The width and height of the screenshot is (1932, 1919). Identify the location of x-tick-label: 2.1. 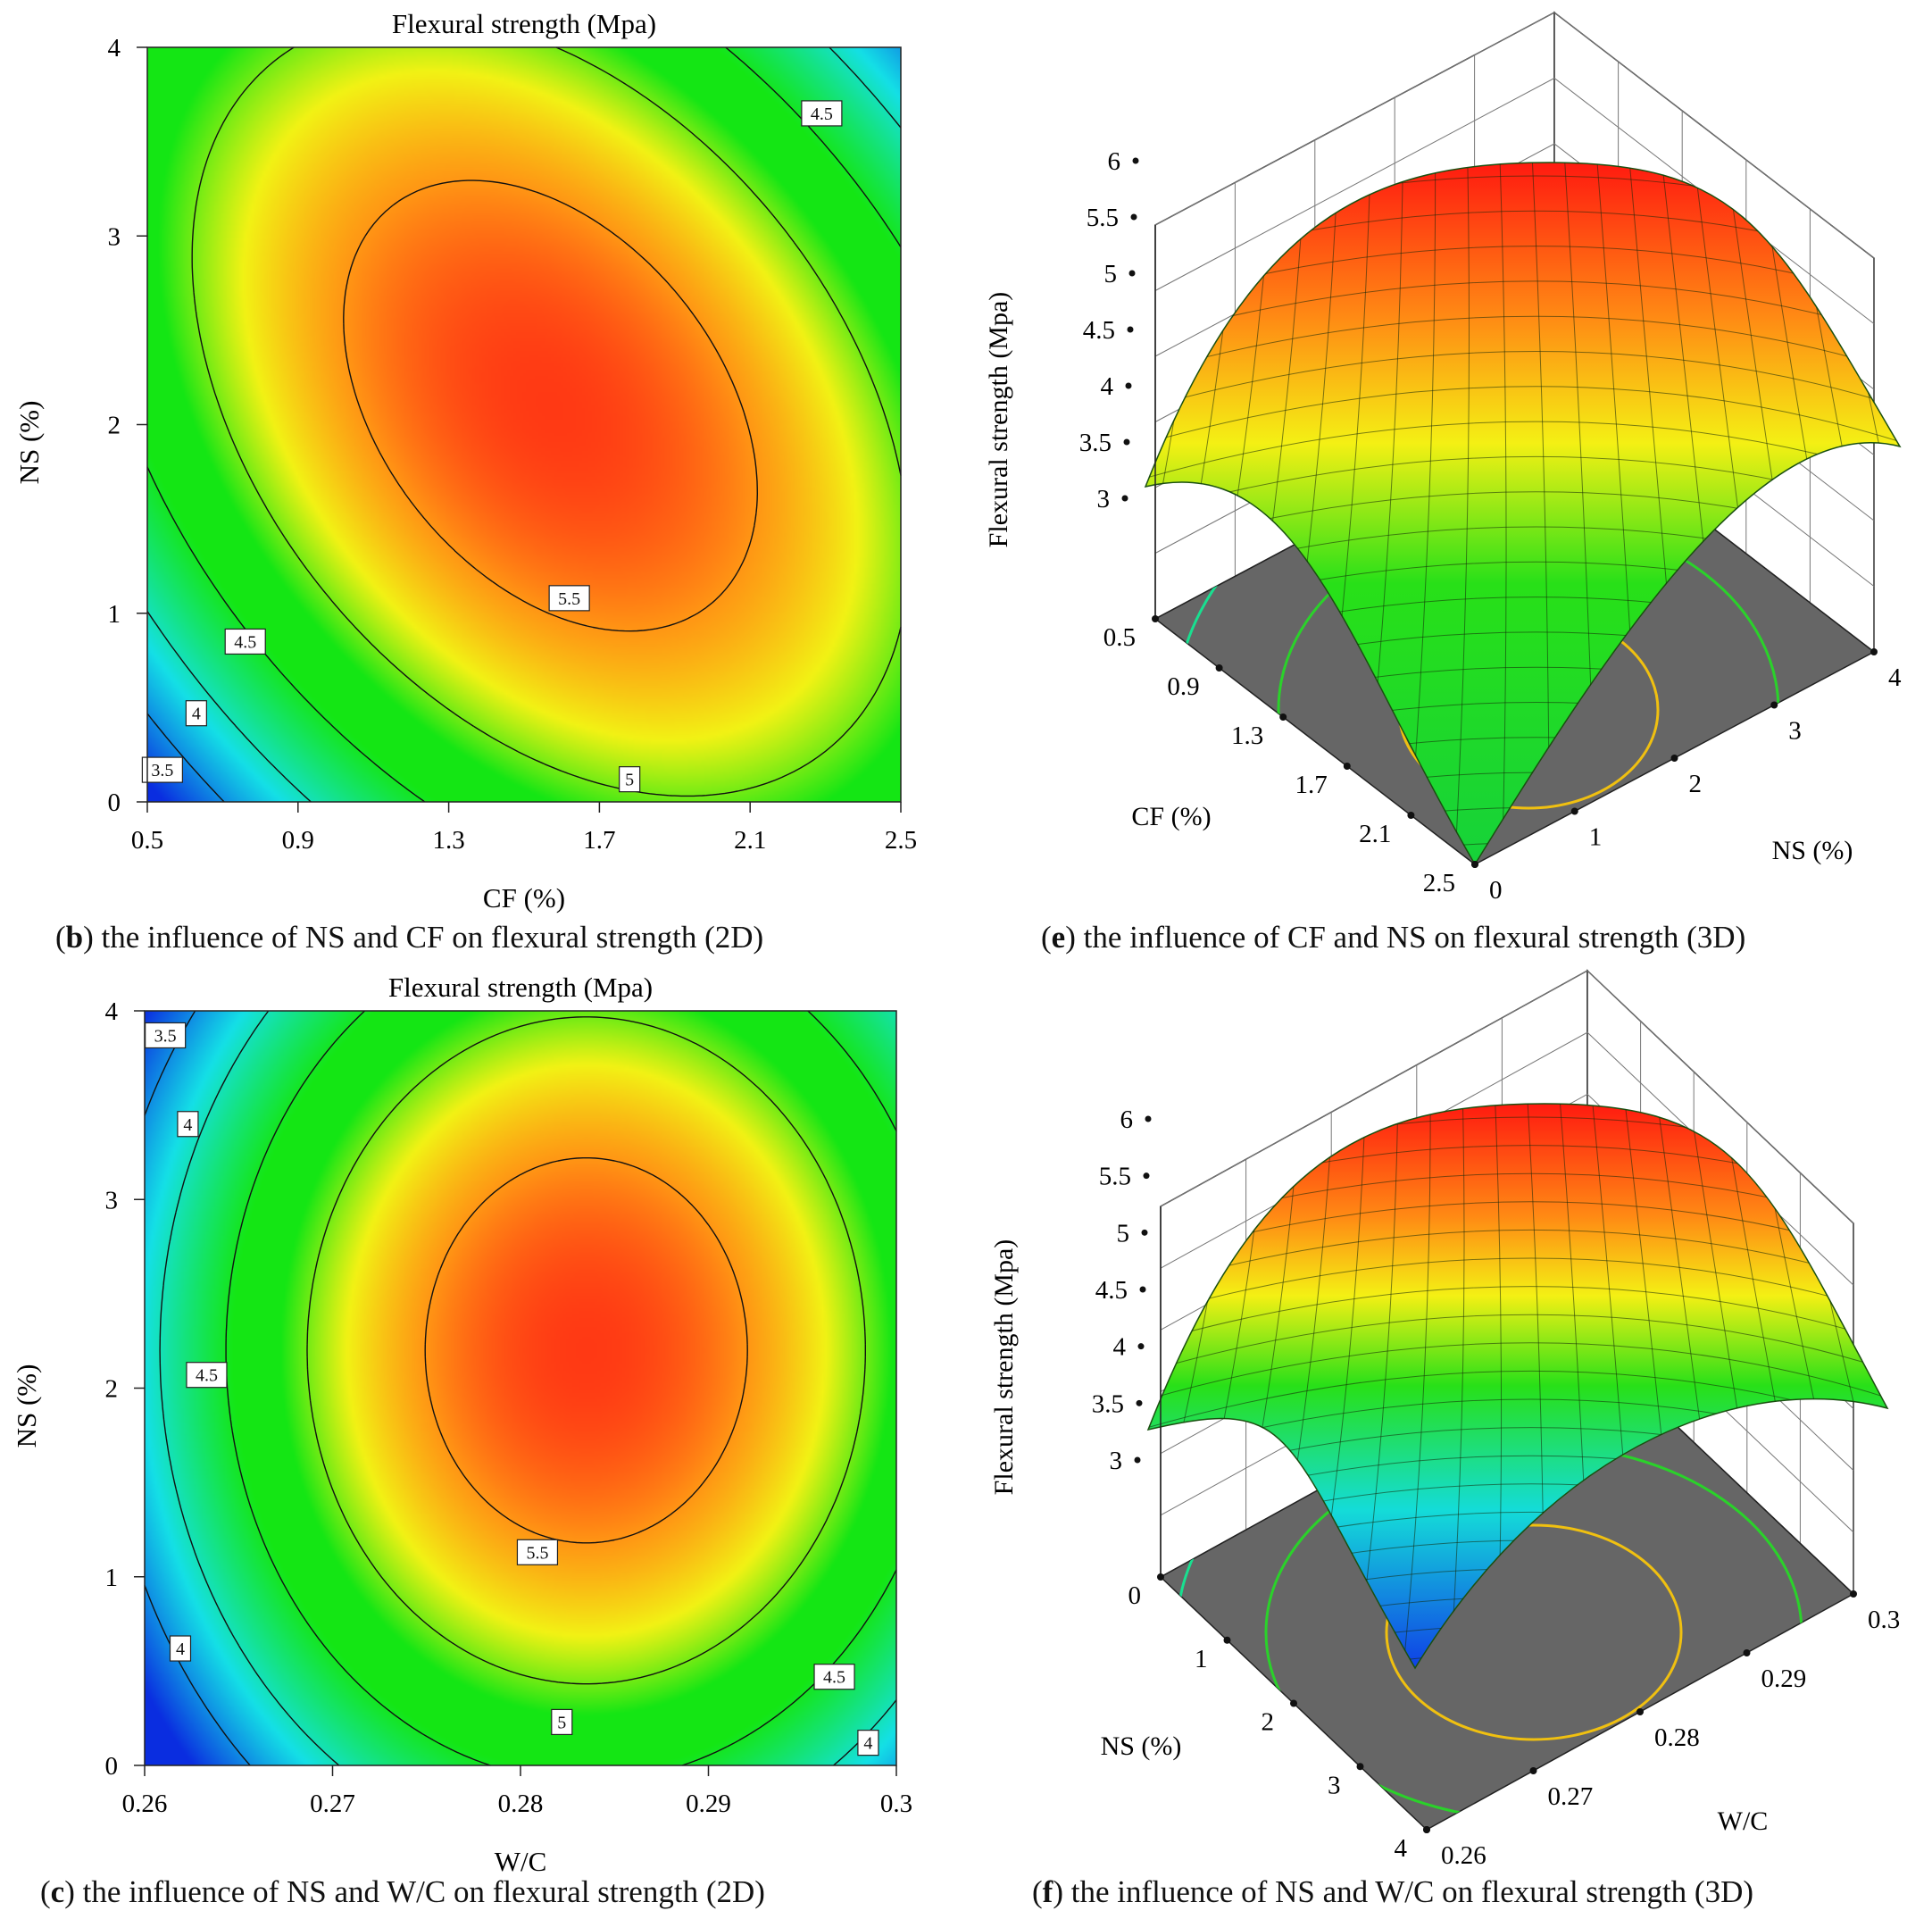
(1375, 834).